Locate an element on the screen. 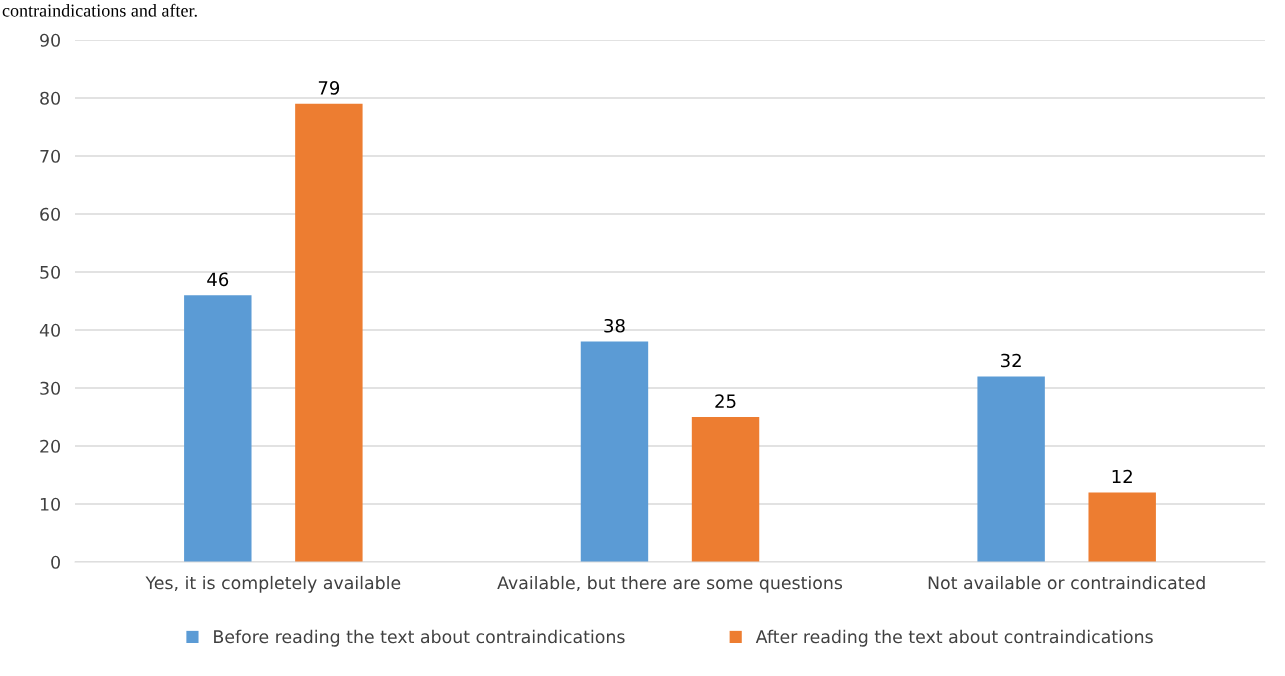  legend-label: Before reading the text about contraindications is located at coordinates (419, 638).